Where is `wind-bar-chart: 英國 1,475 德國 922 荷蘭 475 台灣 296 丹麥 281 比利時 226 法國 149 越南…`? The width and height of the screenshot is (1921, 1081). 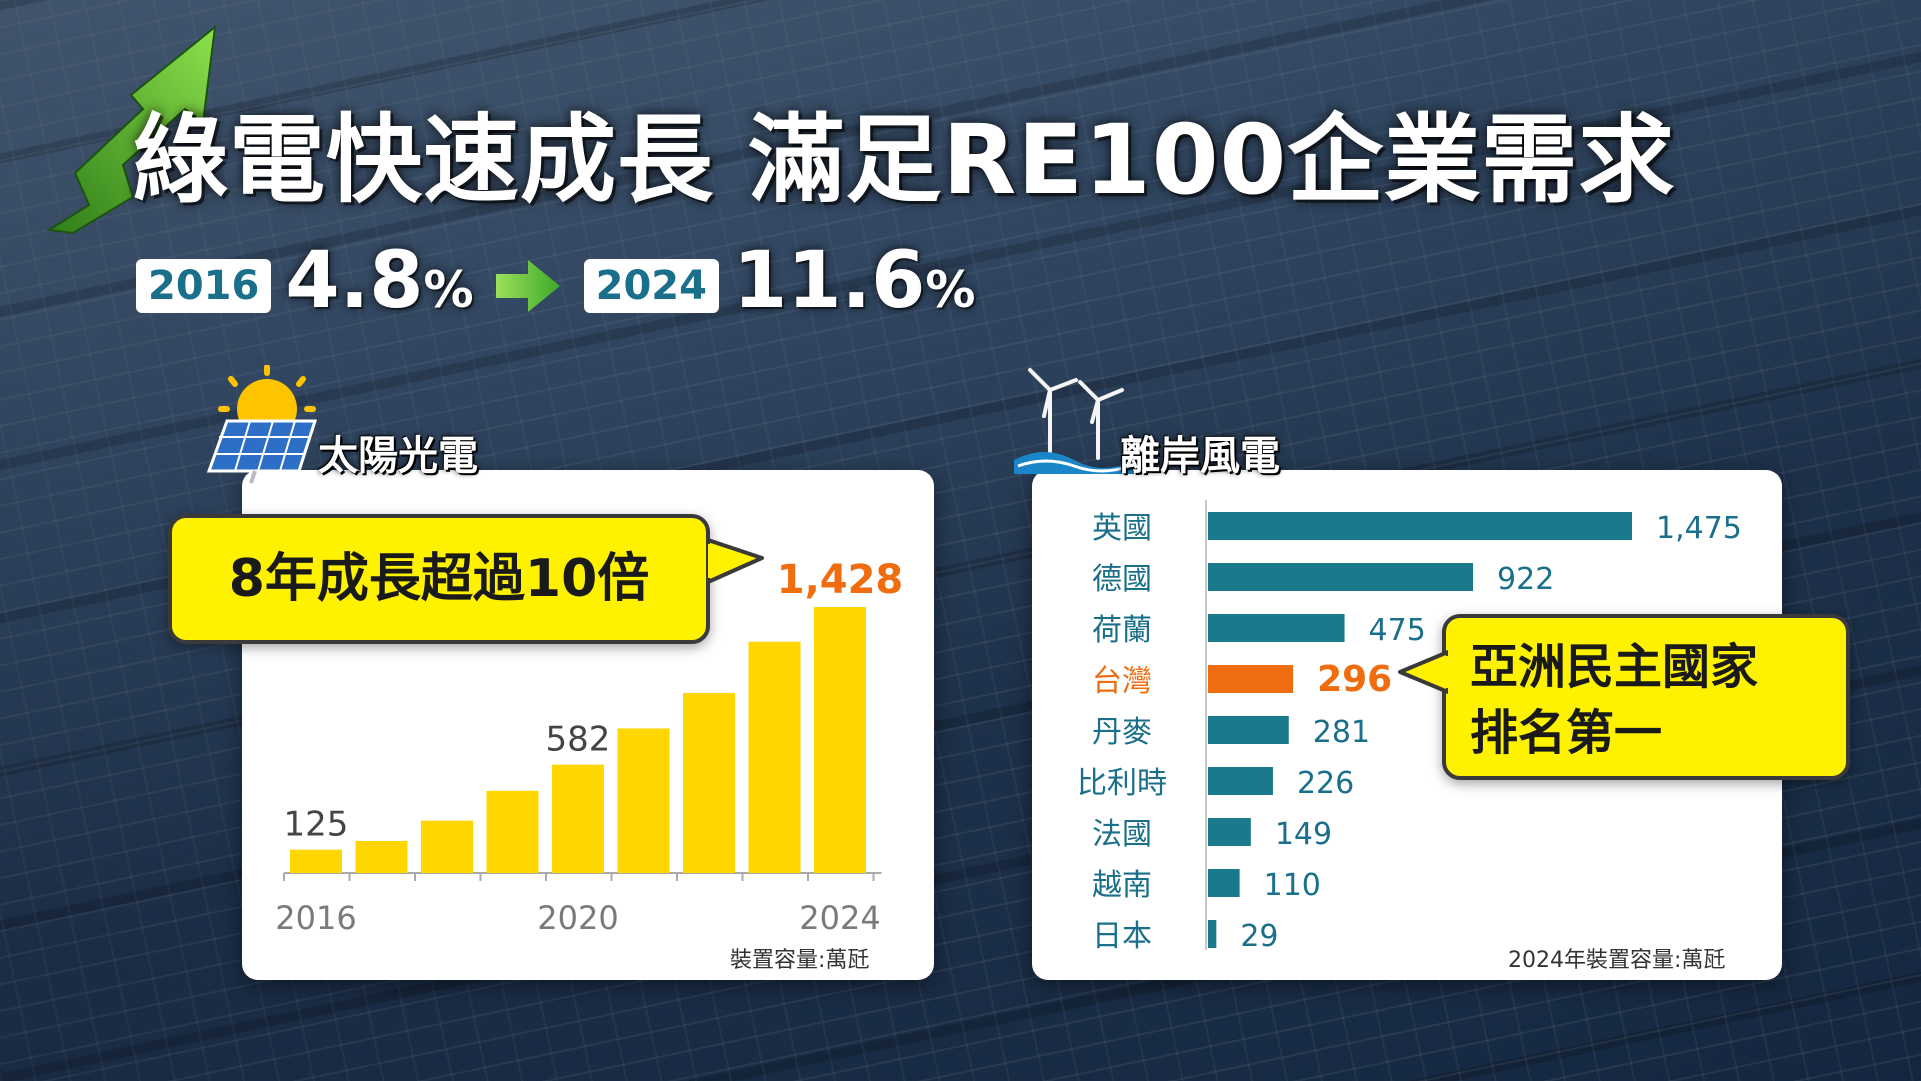 wind-bar-chart: 英國 1,475 德國 922 荷蘭 475 台灣 296 丹麥 281 比利時 226 法國 149 越南… is located at coordinates (1409, 727).